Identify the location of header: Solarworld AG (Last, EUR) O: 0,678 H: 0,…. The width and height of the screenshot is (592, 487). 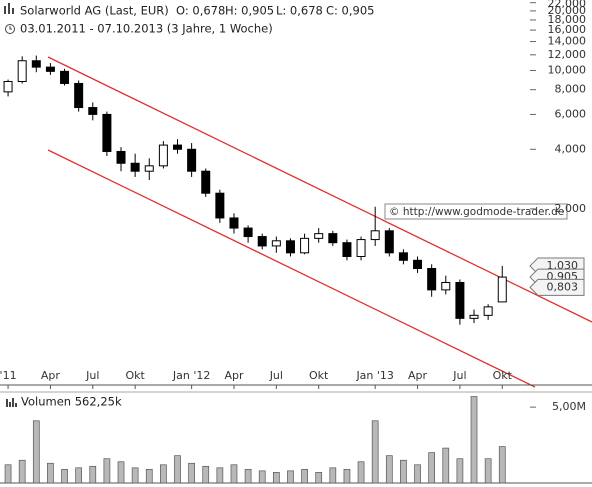
(189, 19).